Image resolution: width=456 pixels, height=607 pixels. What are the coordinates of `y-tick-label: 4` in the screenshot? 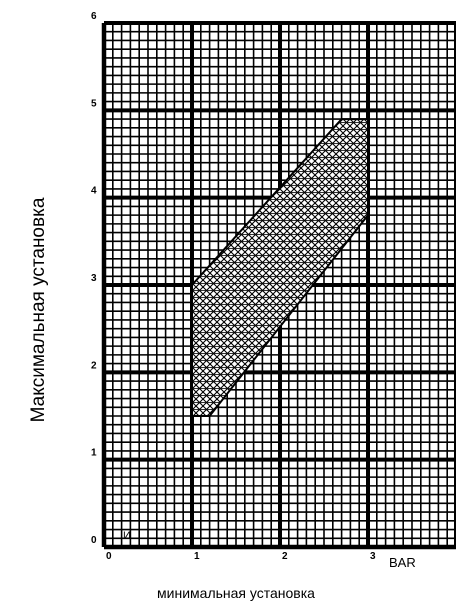 It's located at (94, 191).